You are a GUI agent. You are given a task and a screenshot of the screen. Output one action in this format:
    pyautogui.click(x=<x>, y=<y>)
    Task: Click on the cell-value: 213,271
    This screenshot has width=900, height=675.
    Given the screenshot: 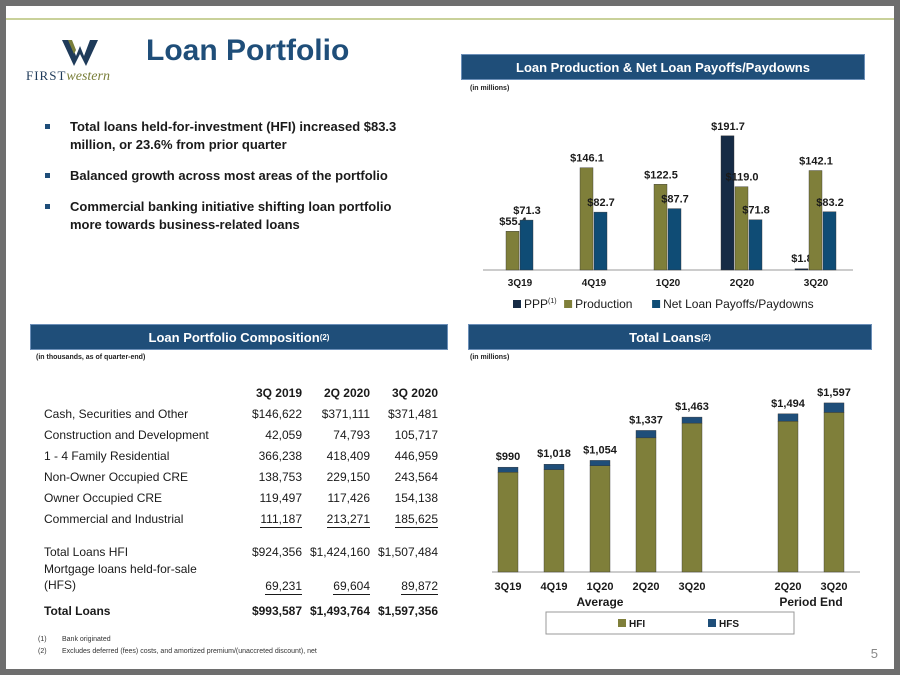 What is the action you would take?
    pyautogui.click(x=348, y=519)
    